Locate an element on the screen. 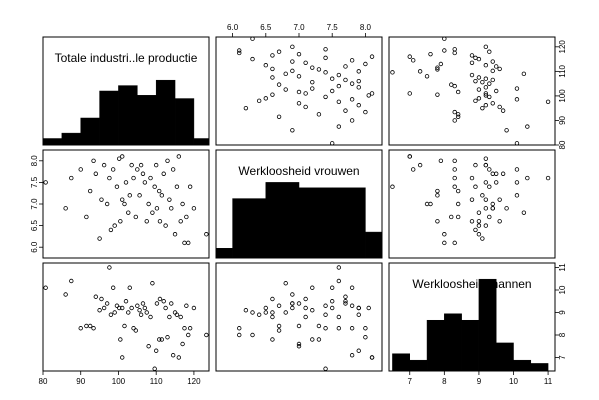 The height and width of the screenshot is (400, 599). y-tick-label-2-2: 9 is located at coordinates (562, 312).